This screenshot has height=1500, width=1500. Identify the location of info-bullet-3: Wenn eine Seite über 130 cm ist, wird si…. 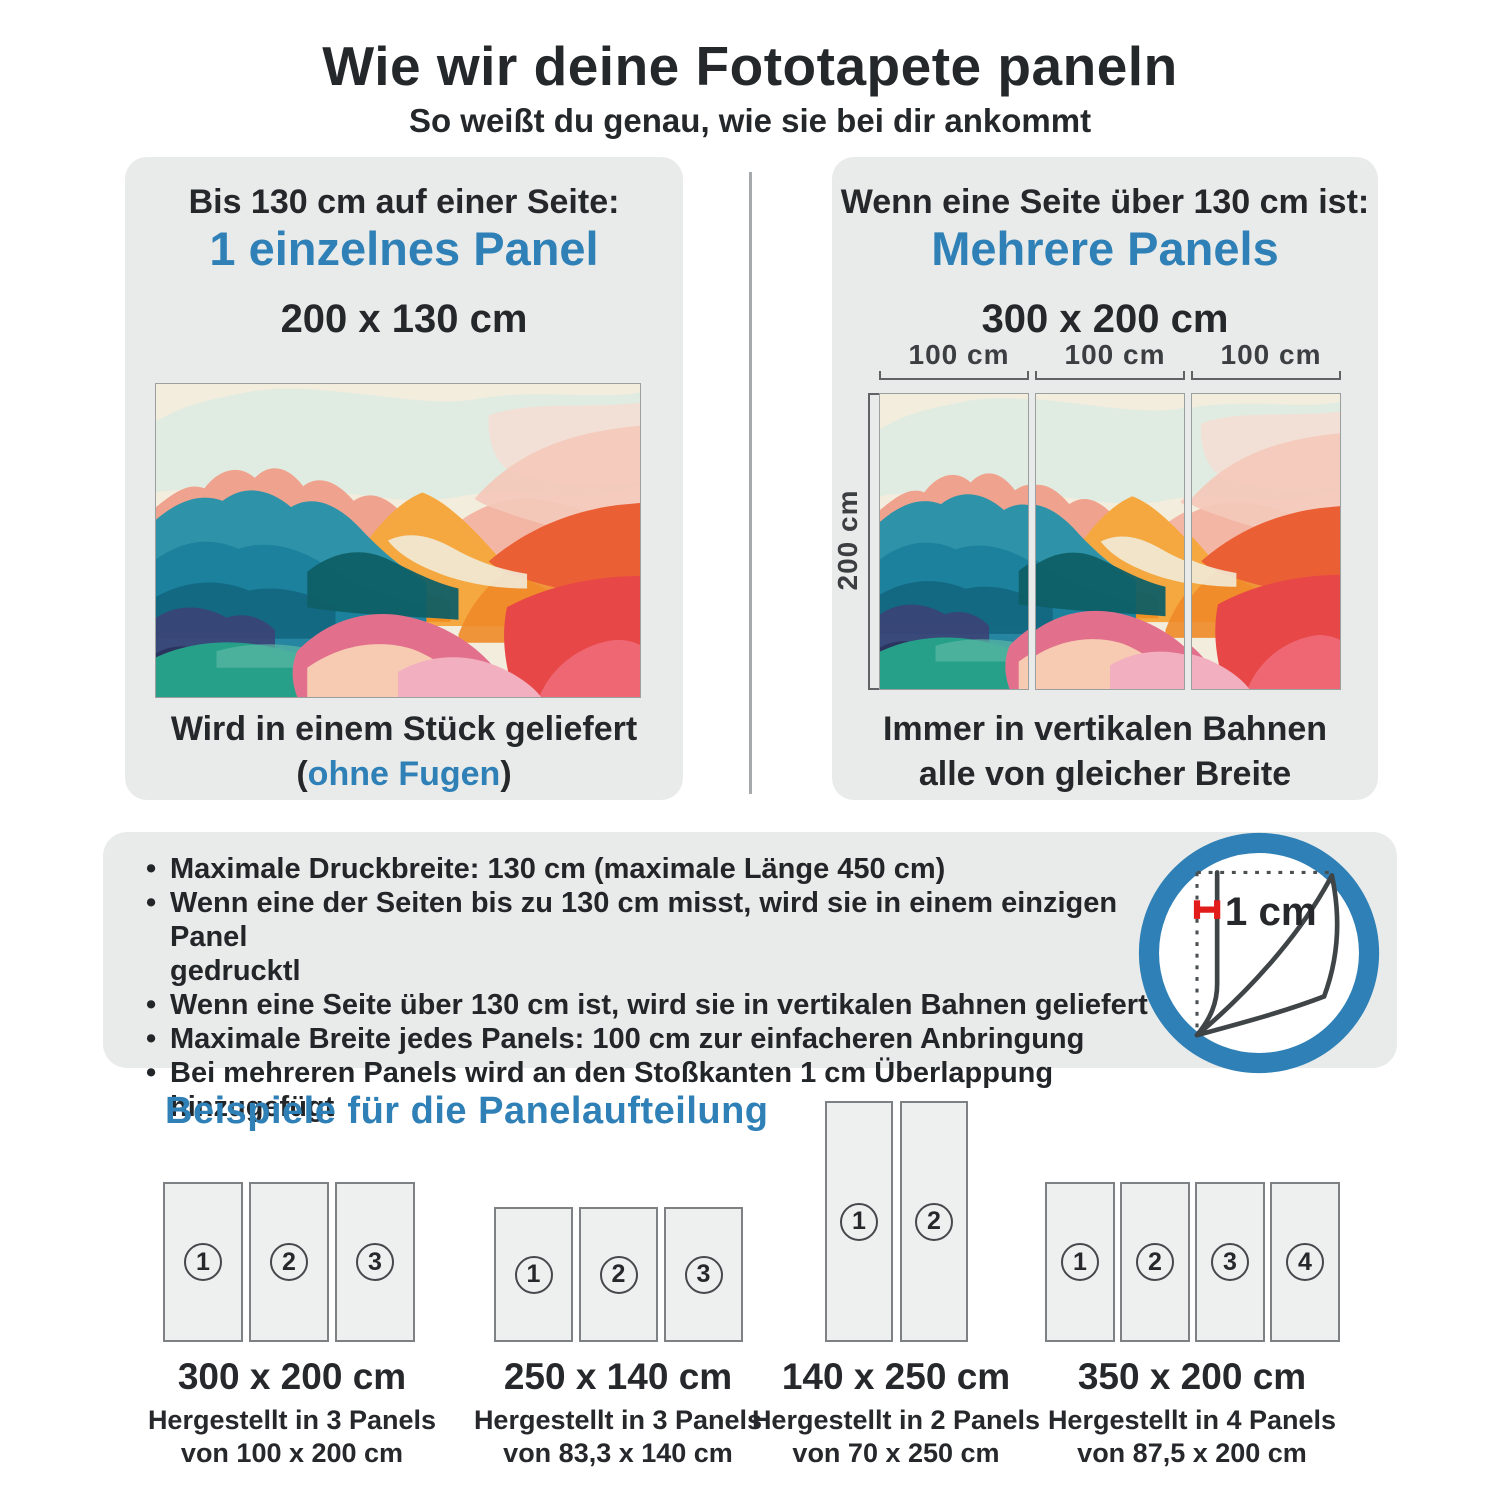
(663, 1005).